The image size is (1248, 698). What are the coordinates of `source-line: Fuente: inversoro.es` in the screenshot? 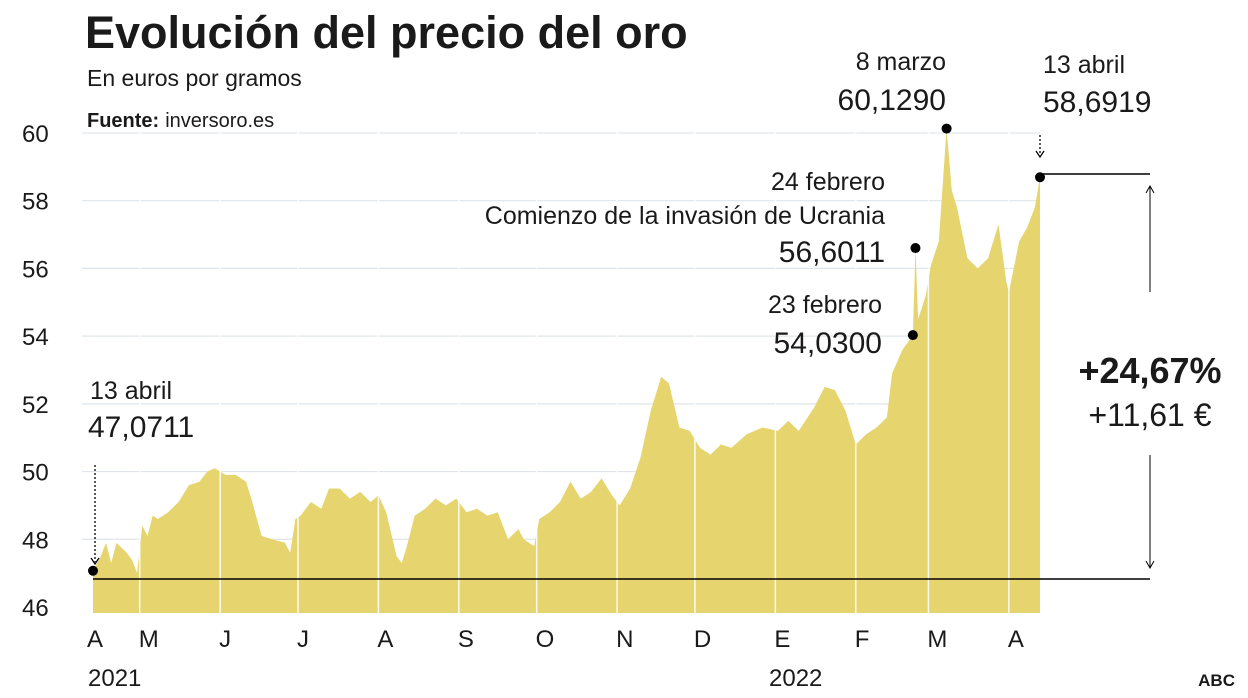 It's located at (180, 121).